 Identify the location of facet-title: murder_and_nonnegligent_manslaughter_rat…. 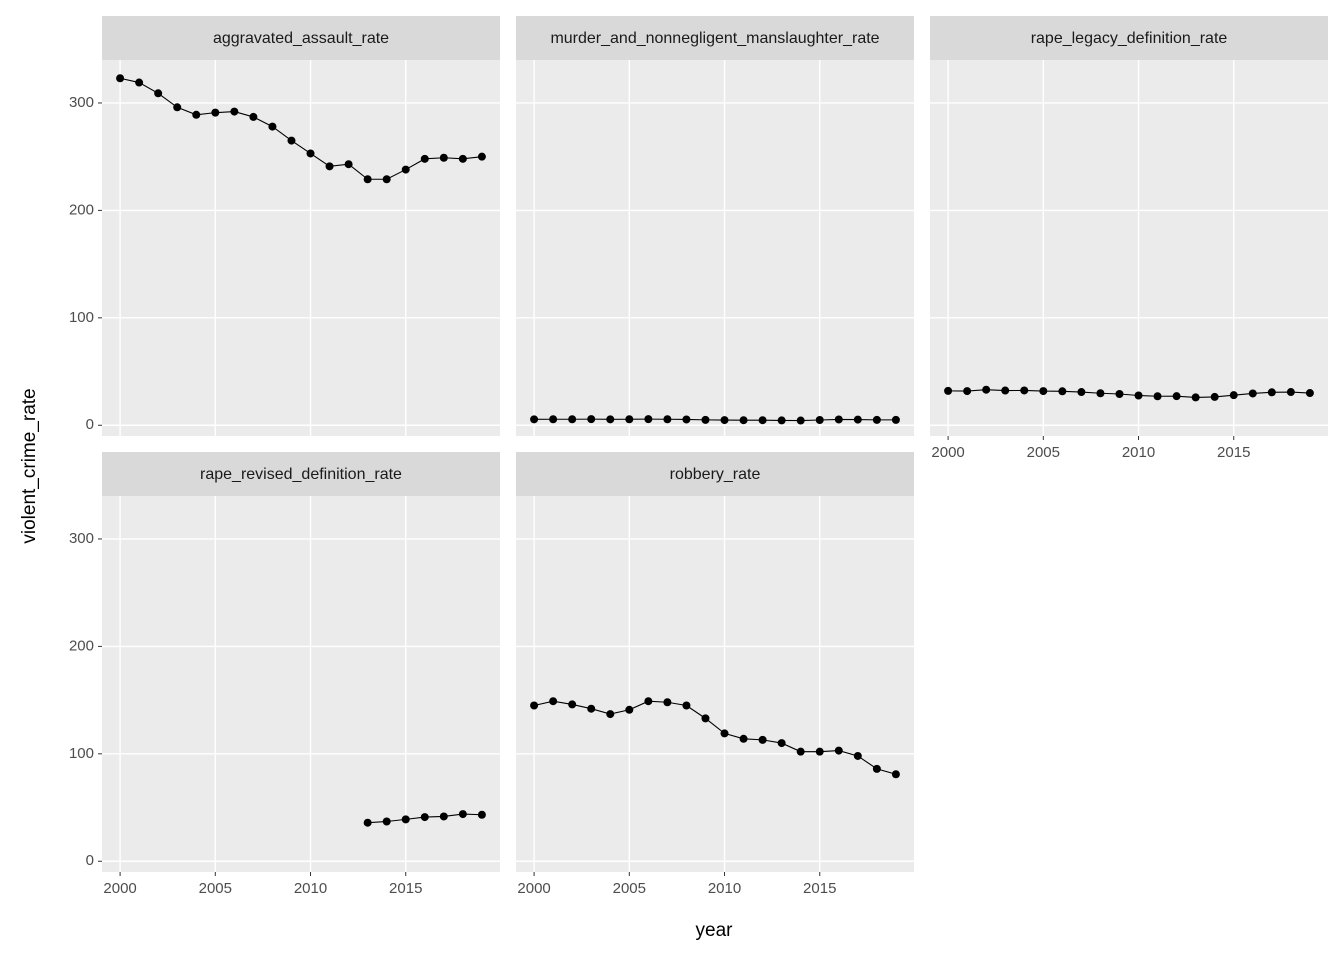
(714, 38).